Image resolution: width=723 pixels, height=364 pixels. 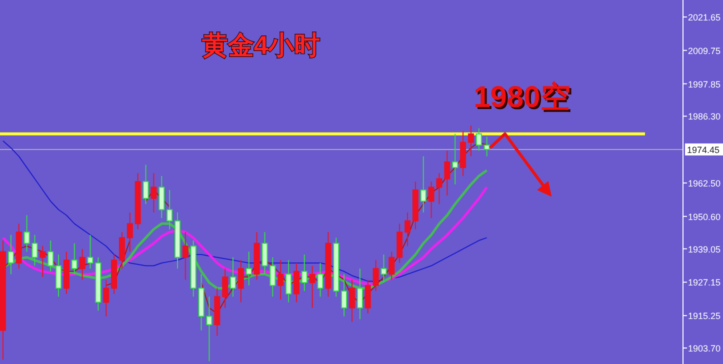 What do you see at coordinates (704, 349) in the screenshot?
I see `y-tick-label: 1903.70` at bounding box center [704, 349].